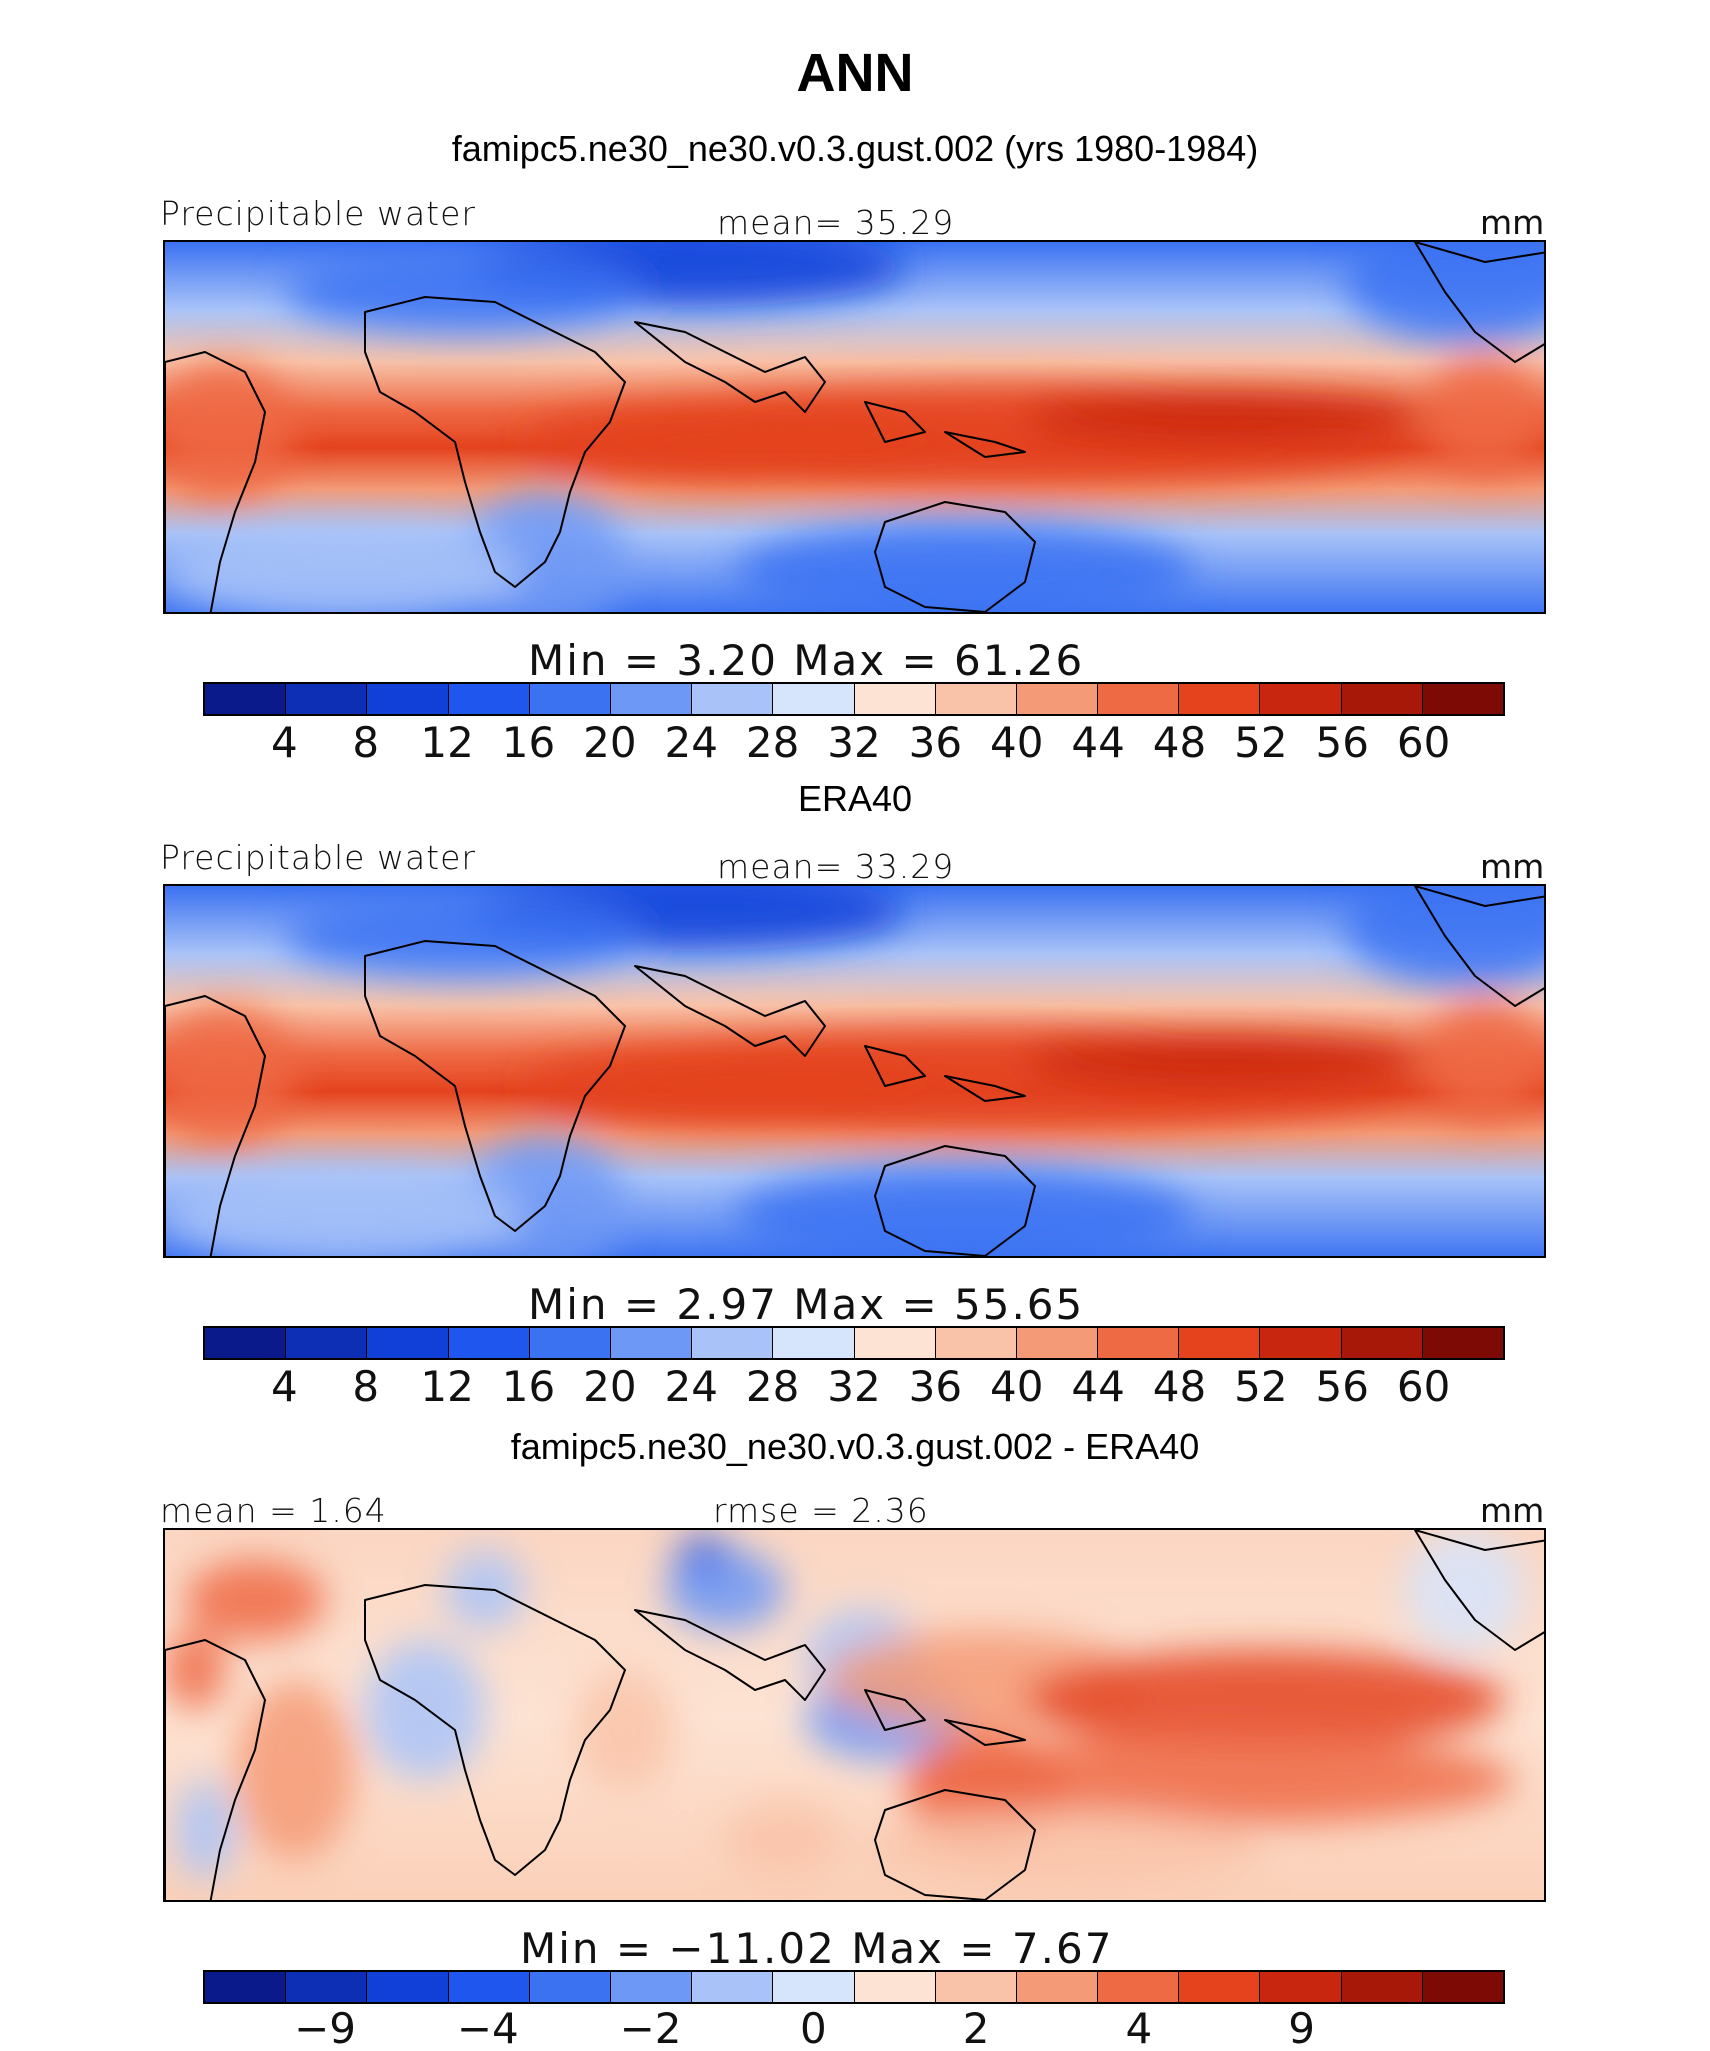 The height and width of the screenshot is (2051, 1710). I want to click on colorbar-tick-label: −9, so click(325, 2027).